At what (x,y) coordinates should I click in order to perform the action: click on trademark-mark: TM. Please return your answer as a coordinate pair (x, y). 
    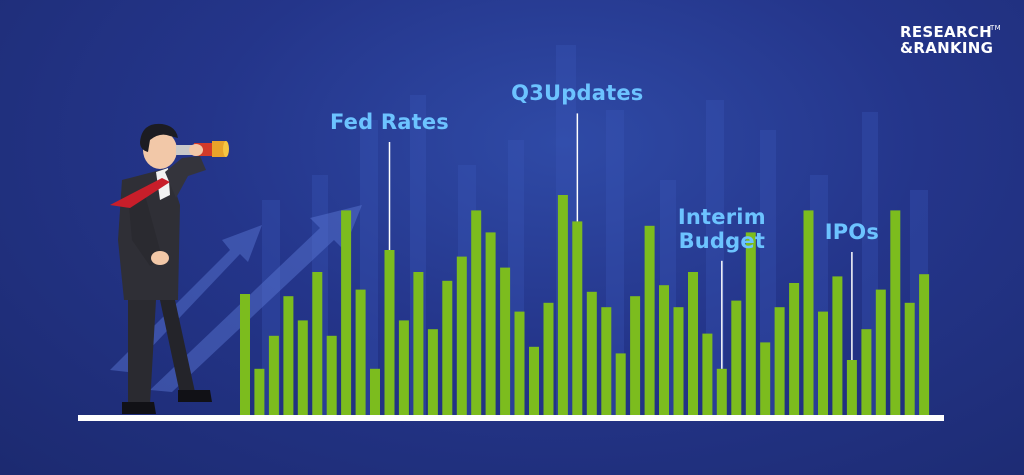
    Looking at the image, I should click on (995, 28).